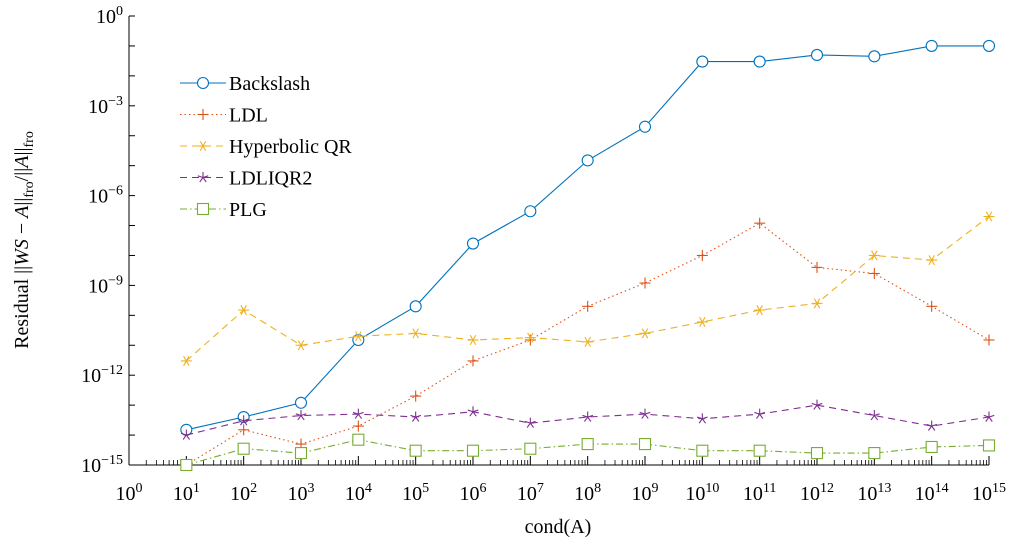  I want to click on x-tick-label: 10¹², so click(817, 493).